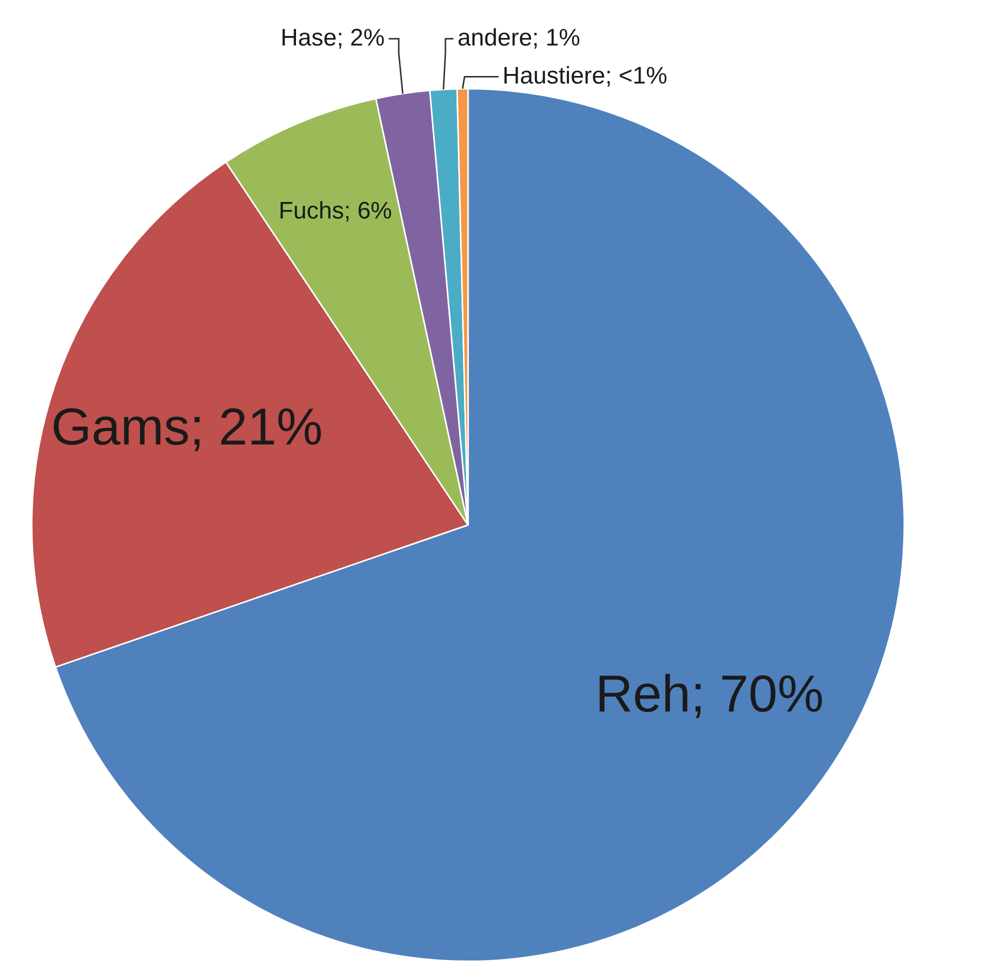 The image size is (986, 974). I want to click on slice-label: Reh; 70%, so click(709, 695).